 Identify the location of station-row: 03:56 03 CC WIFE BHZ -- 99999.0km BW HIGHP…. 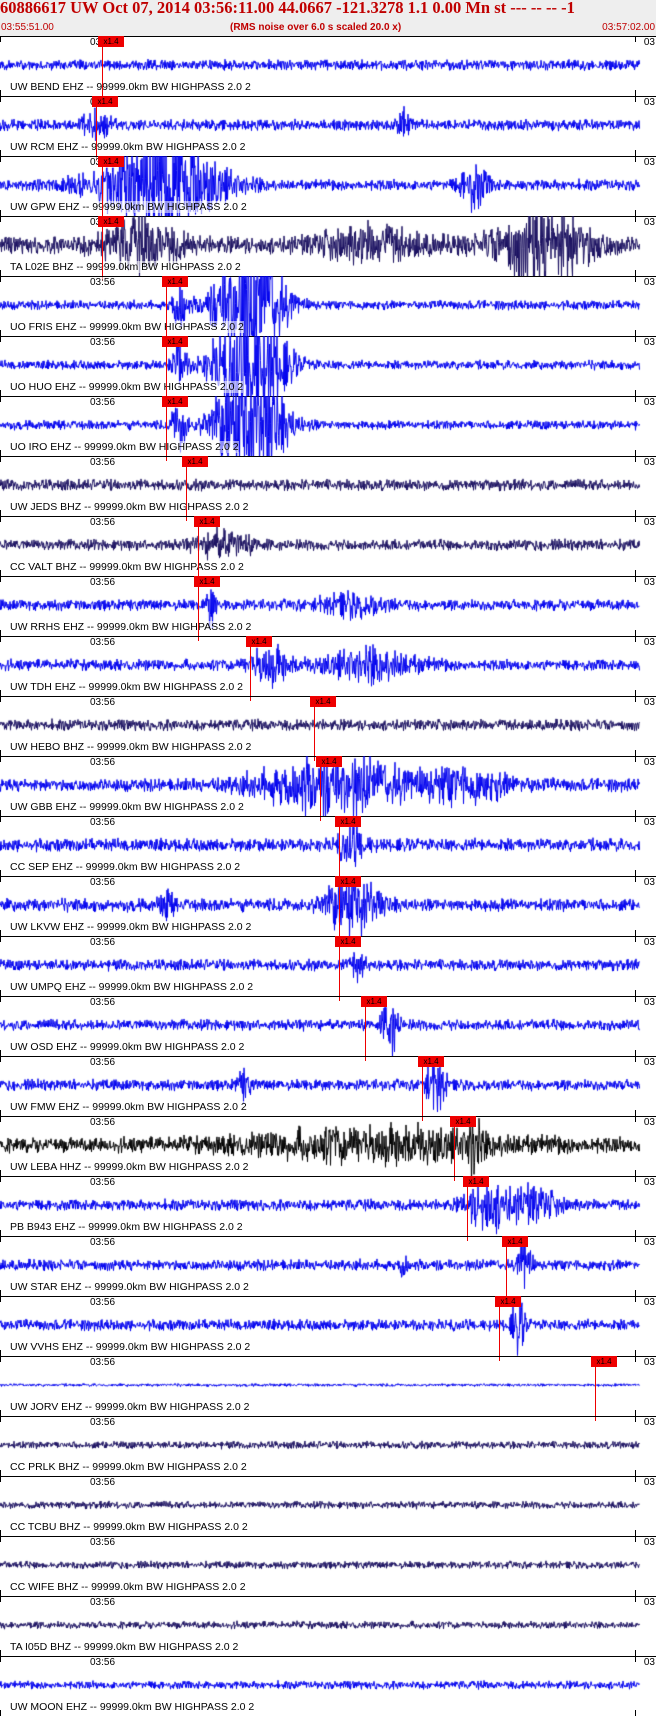
(328, 1566).